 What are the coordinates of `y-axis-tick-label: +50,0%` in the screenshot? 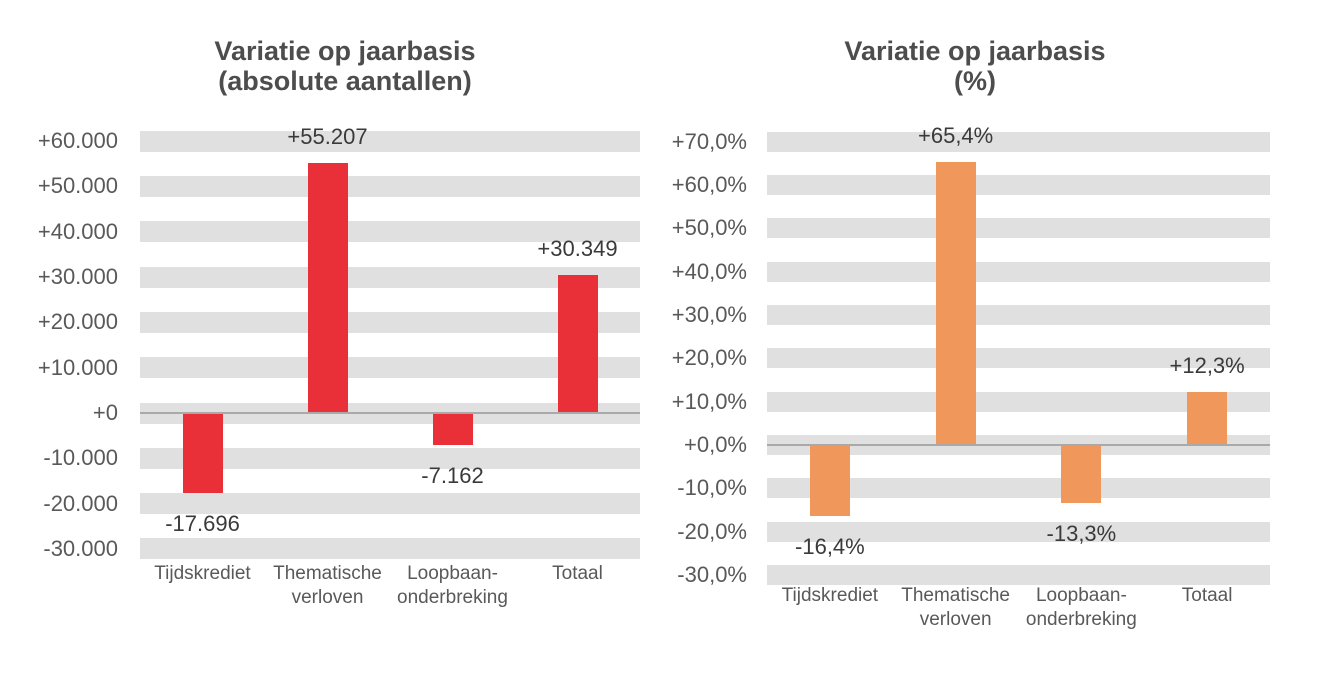 It's located at (709, 228).